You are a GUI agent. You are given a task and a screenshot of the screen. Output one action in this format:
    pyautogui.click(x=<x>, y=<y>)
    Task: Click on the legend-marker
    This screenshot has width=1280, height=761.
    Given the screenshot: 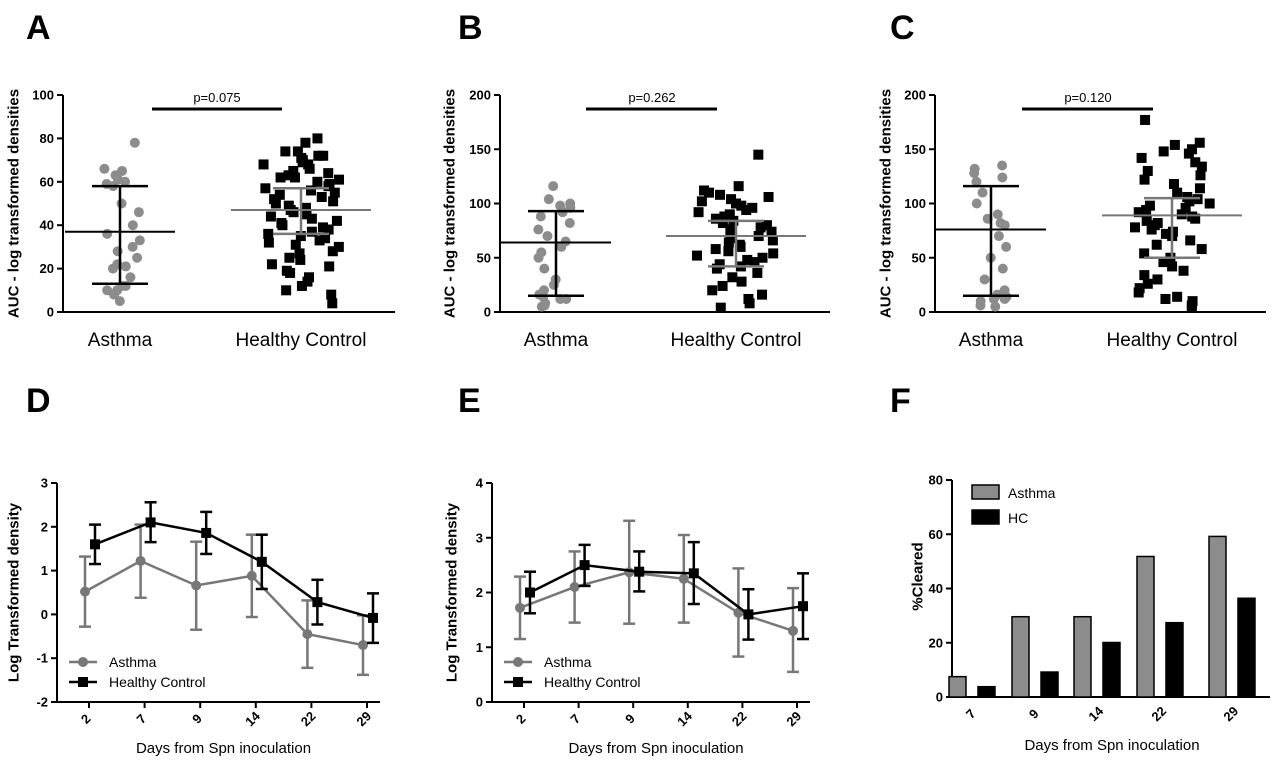 What is the action you would take?
    pyautogui.click(x=83, y=662)
    